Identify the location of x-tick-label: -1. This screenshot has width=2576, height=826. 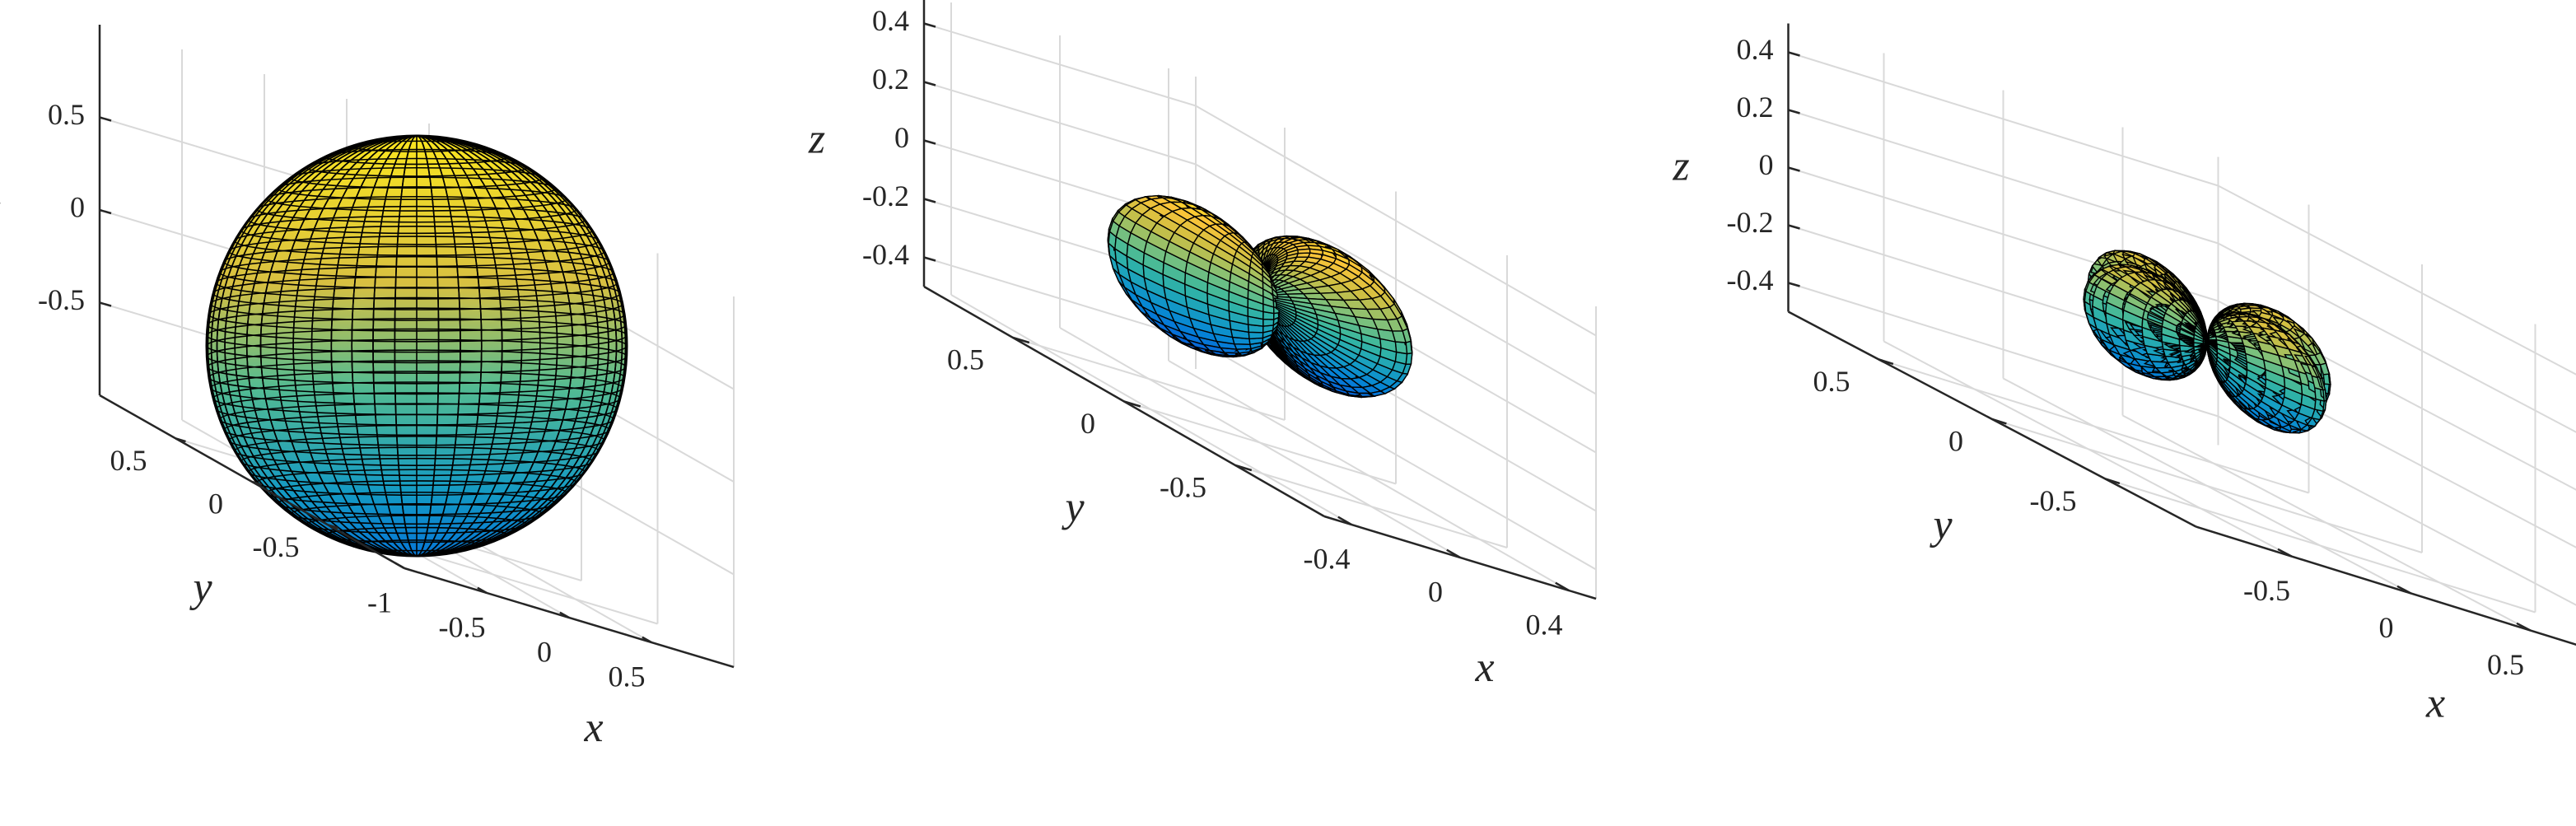
(379, 602).